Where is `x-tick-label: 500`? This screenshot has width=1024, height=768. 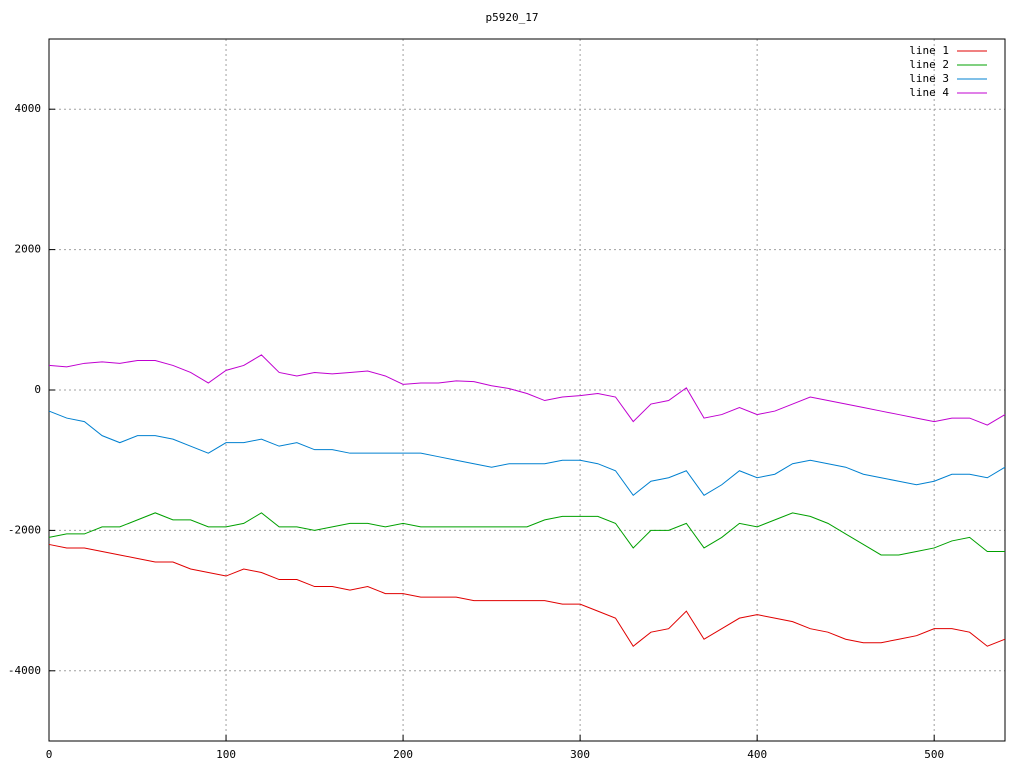
x-tick-label: 500 is located at coordinates (934, 754).